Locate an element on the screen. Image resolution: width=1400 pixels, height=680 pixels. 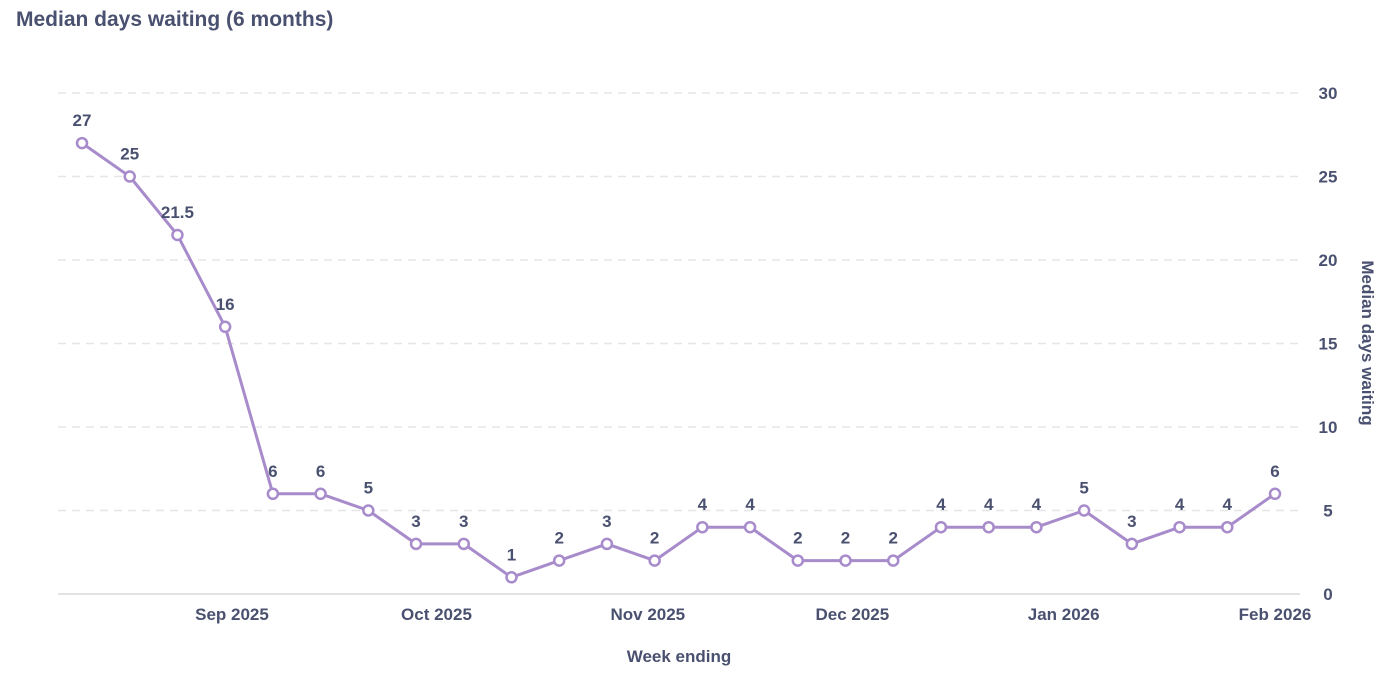
data-label: 16 is located at coordinates (225, 304).